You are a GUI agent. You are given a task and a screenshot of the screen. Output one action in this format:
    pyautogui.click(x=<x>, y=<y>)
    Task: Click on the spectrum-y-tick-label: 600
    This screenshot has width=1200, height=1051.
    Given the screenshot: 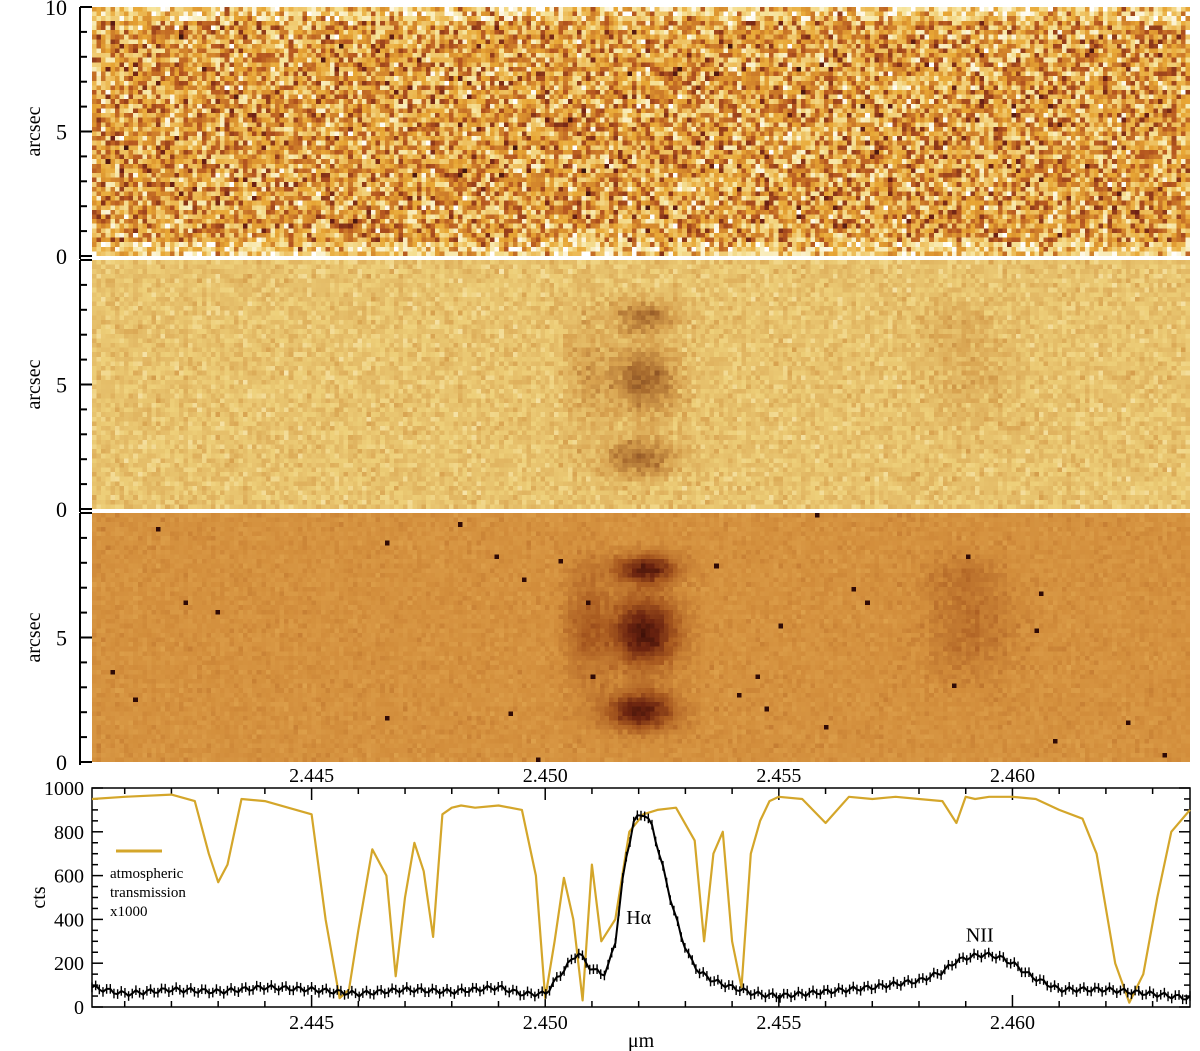 What is the action you would take?
    pyautogui.click(x=69, y=877)
    